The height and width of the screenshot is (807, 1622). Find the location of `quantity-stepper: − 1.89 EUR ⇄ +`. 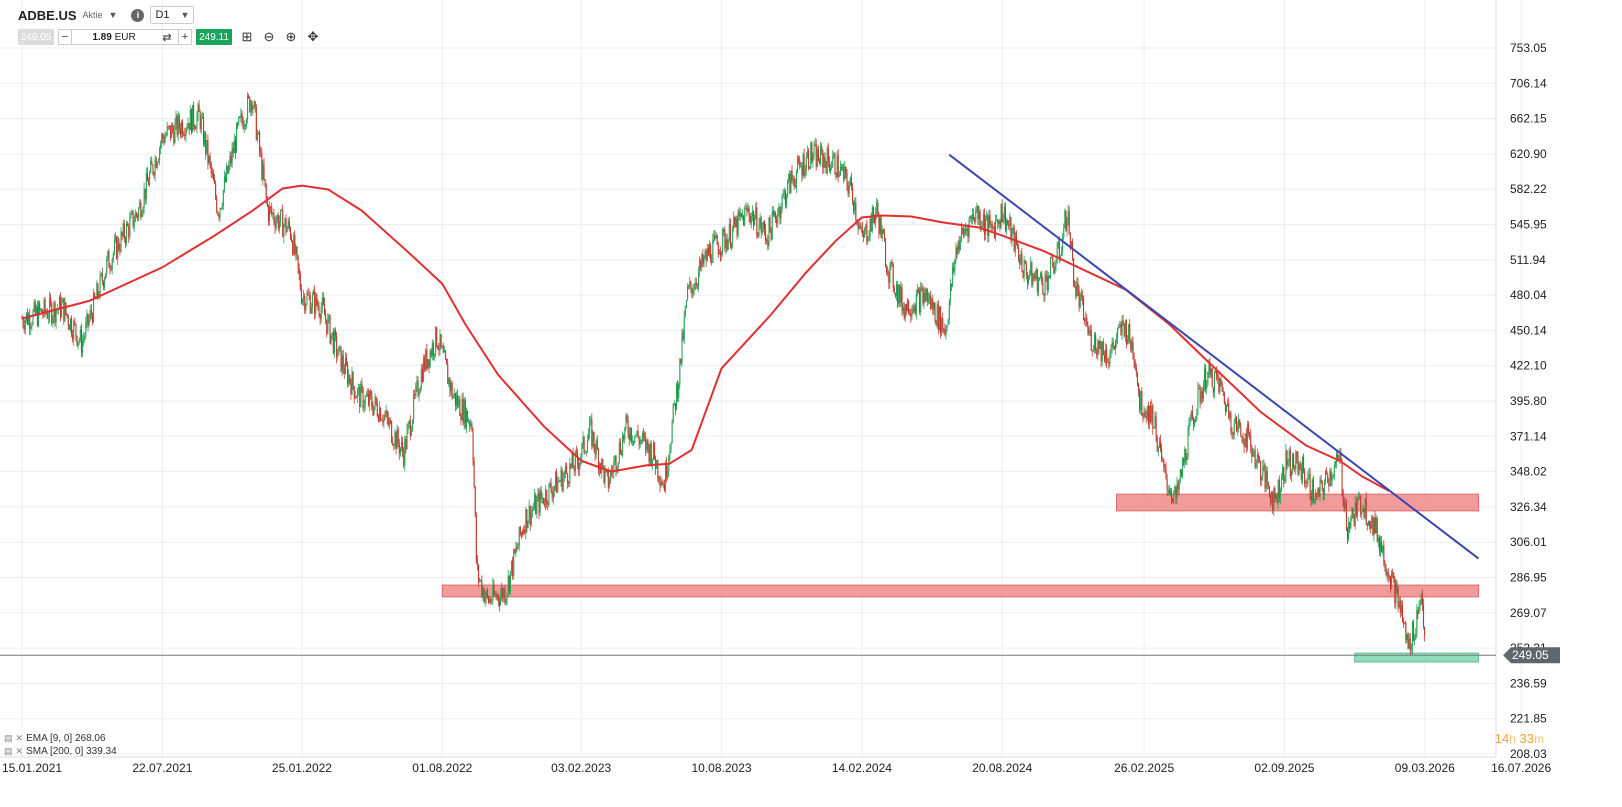

quantity-stepper: − 1.89 EUR ⇄ + is located at coordinates (125, 37).